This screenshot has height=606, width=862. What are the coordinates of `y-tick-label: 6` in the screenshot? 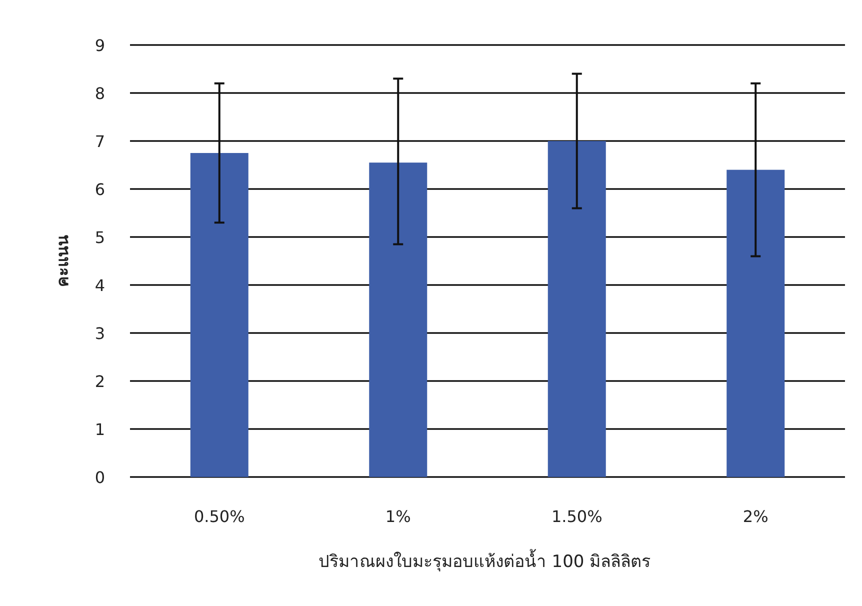 It's located at (100, 189).